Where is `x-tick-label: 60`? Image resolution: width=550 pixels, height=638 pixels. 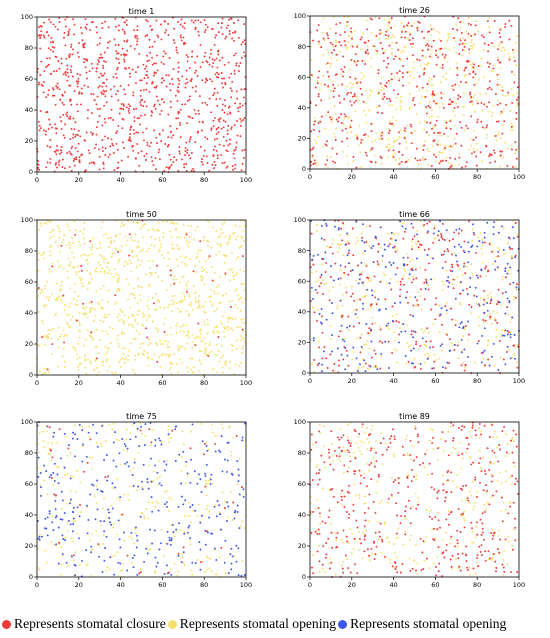 x-tick-label: 60 is located at coordinates (162, 383).